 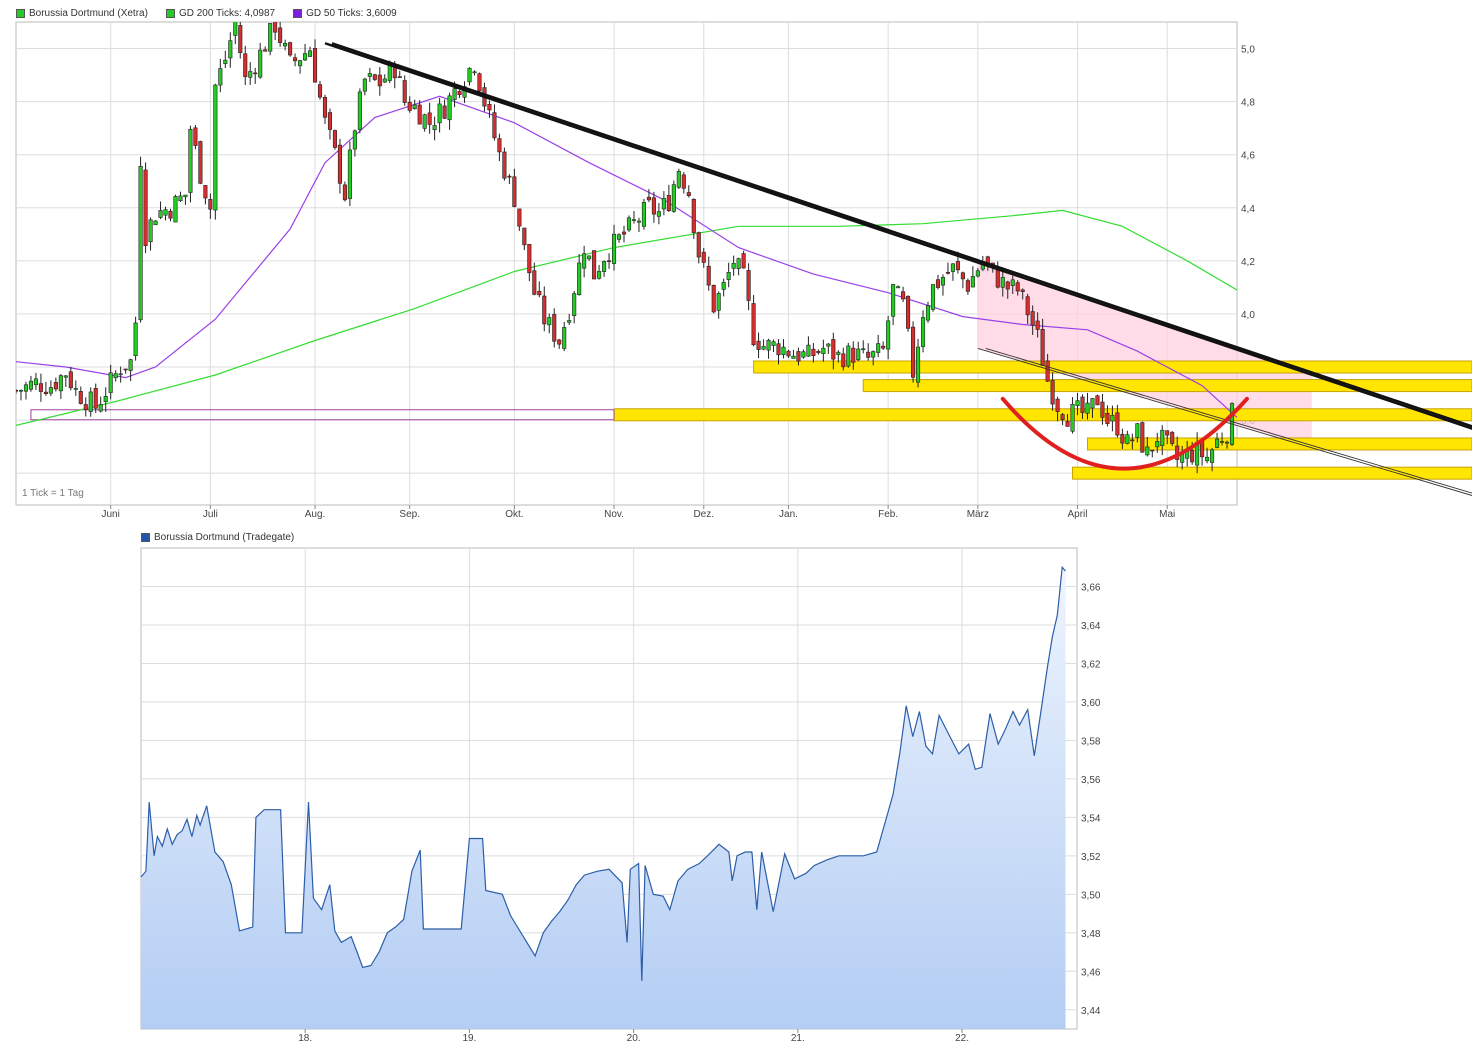 What do you see at coordinates (20, 13) in the screenshot?
I see `legend-swatch-xetra` at bounding box center [20, 13].